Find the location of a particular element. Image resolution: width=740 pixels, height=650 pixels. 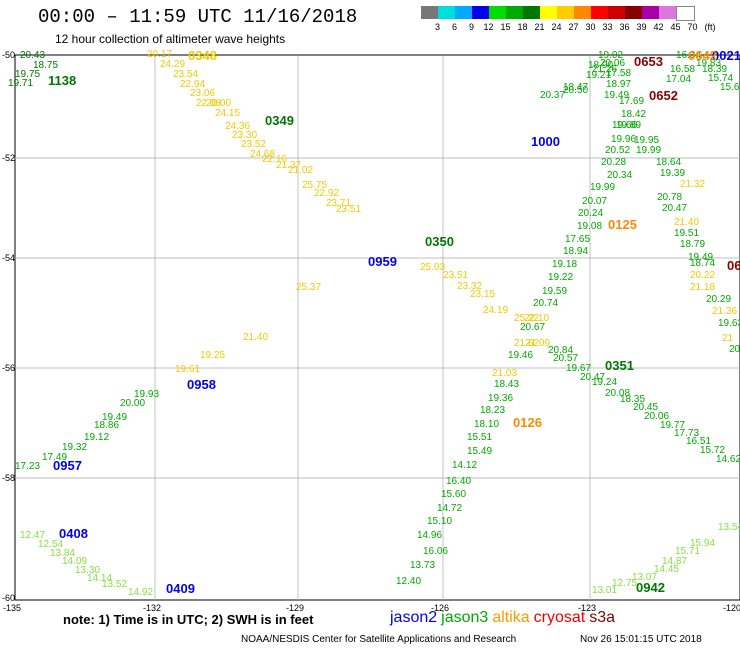

scale-label: 42 is located at coordinates (658, 27).